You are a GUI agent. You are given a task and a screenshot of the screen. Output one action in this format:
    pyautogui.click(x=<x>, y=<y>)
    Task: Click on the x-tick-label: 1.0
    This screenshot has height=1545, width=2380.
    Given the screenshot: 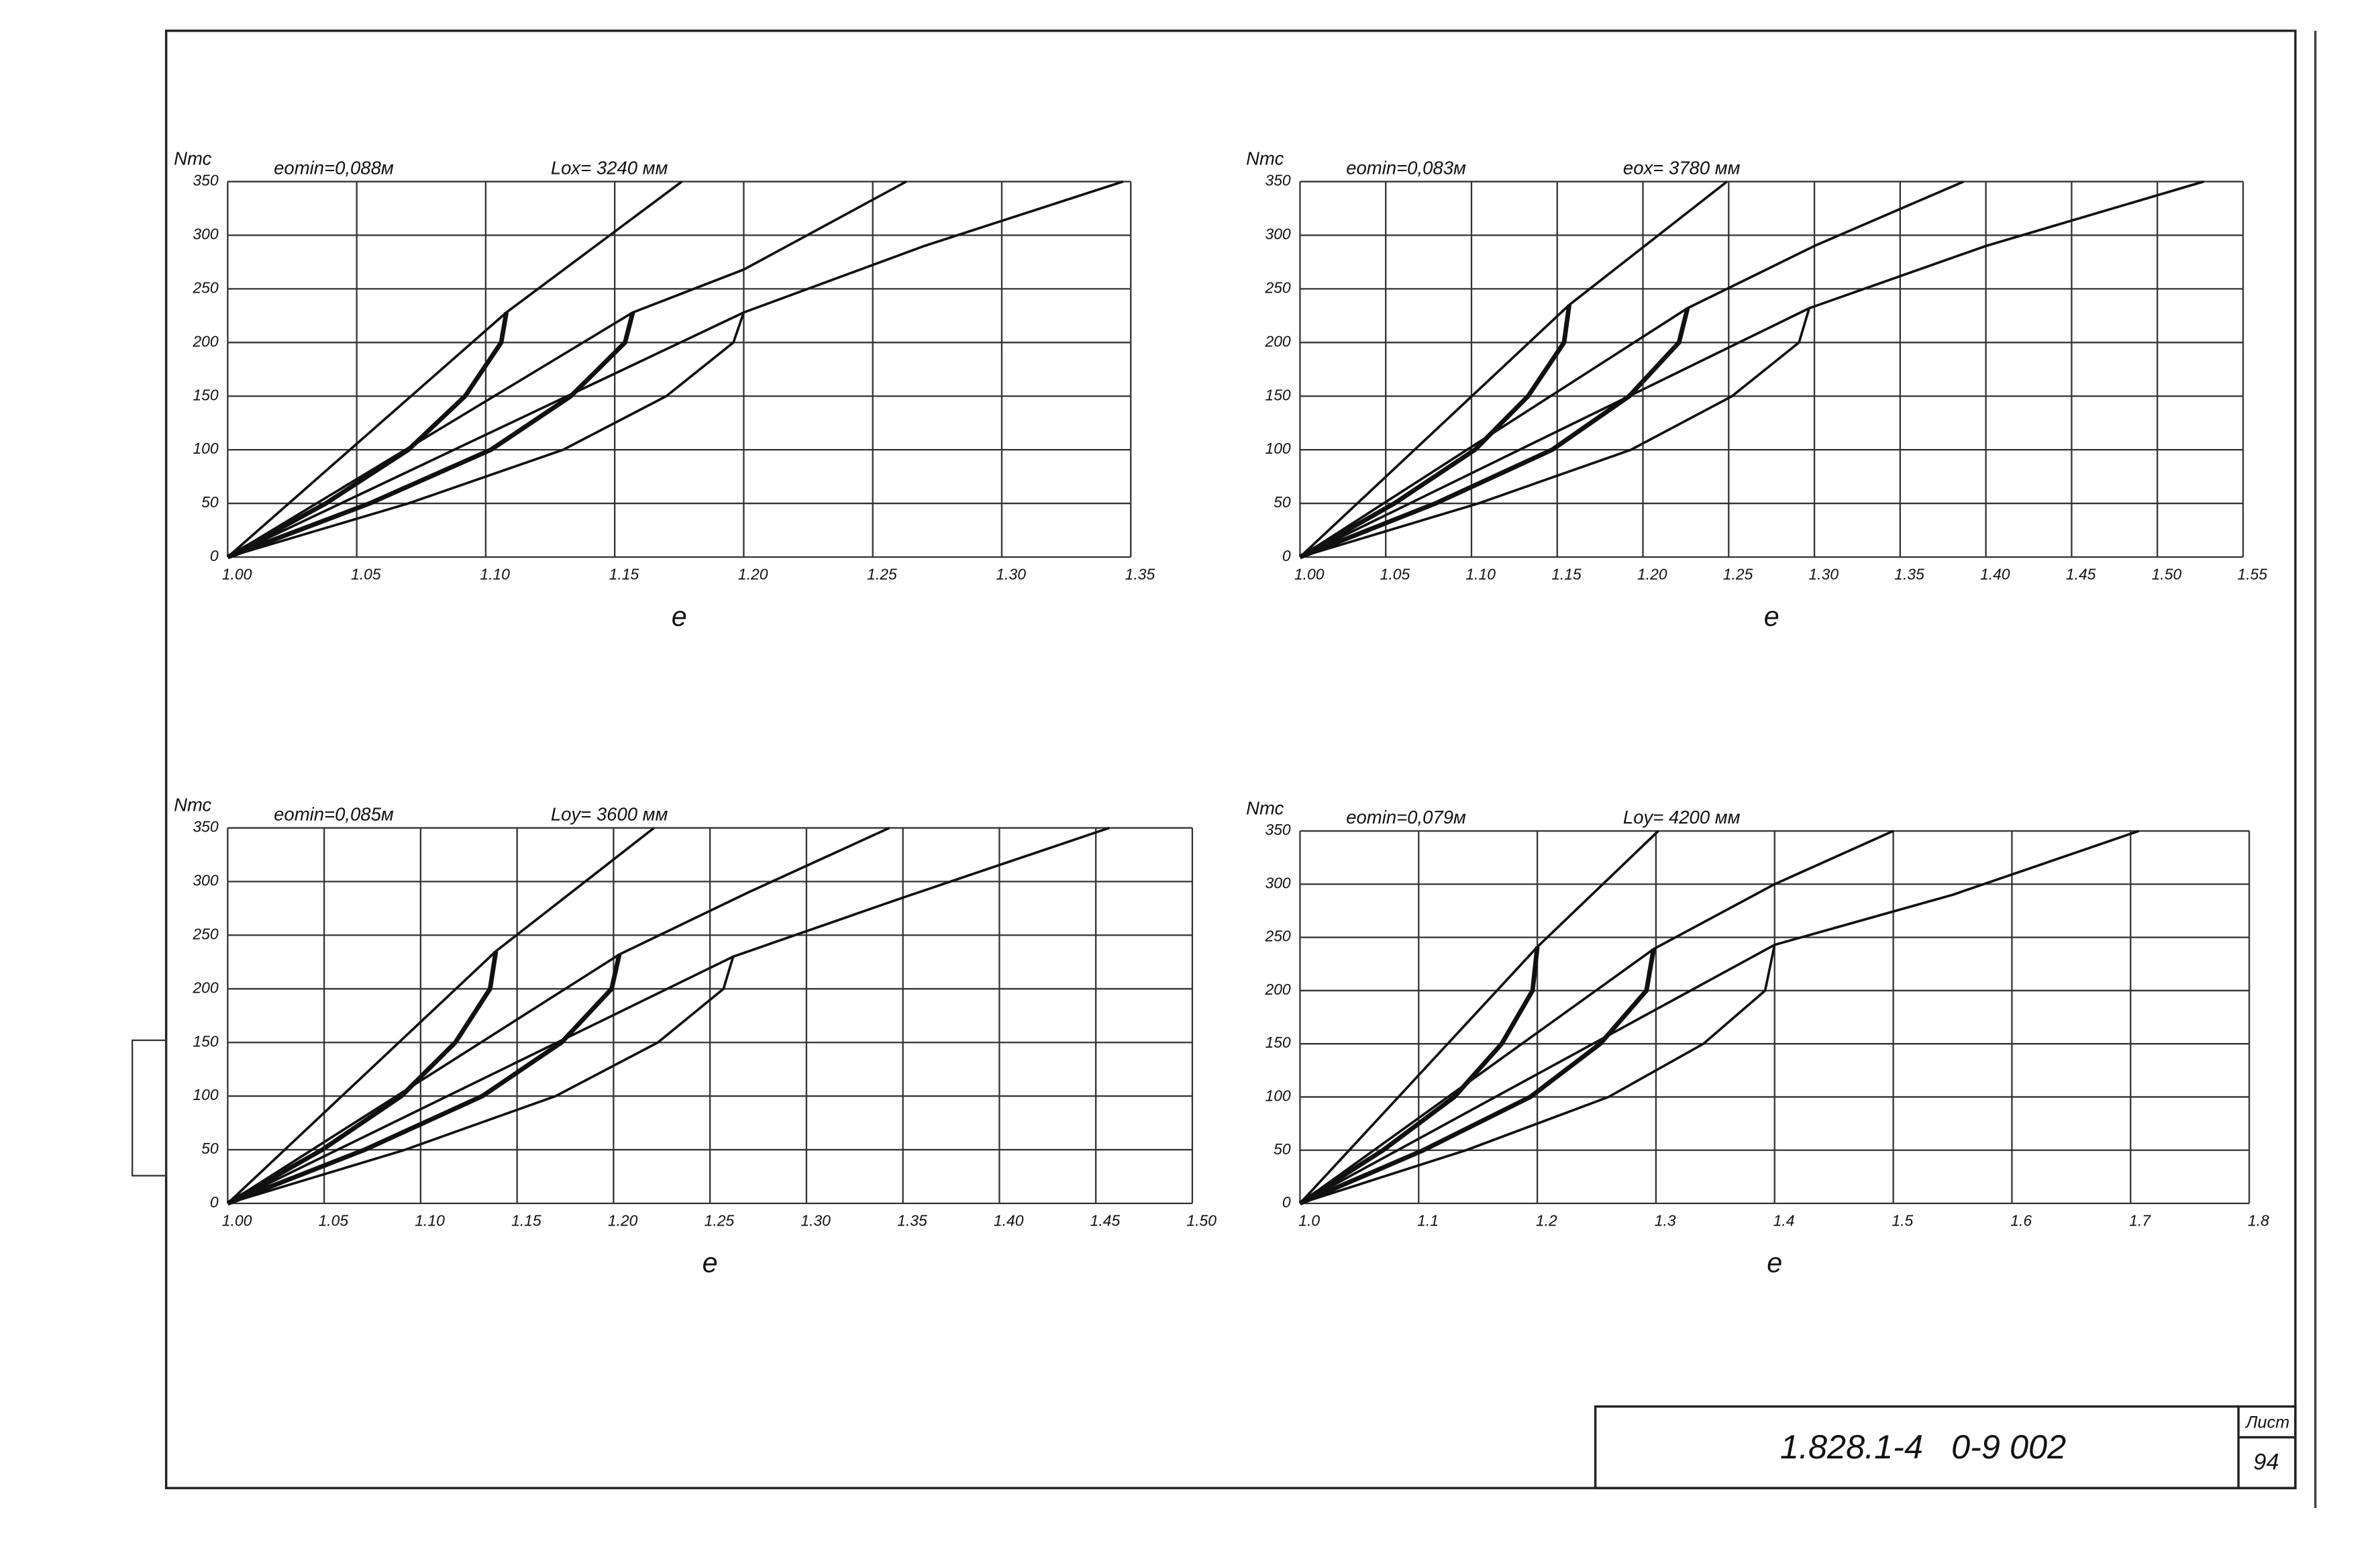 What is the action you would take?
    pyautogui.click(x=1309, y=1221)
    